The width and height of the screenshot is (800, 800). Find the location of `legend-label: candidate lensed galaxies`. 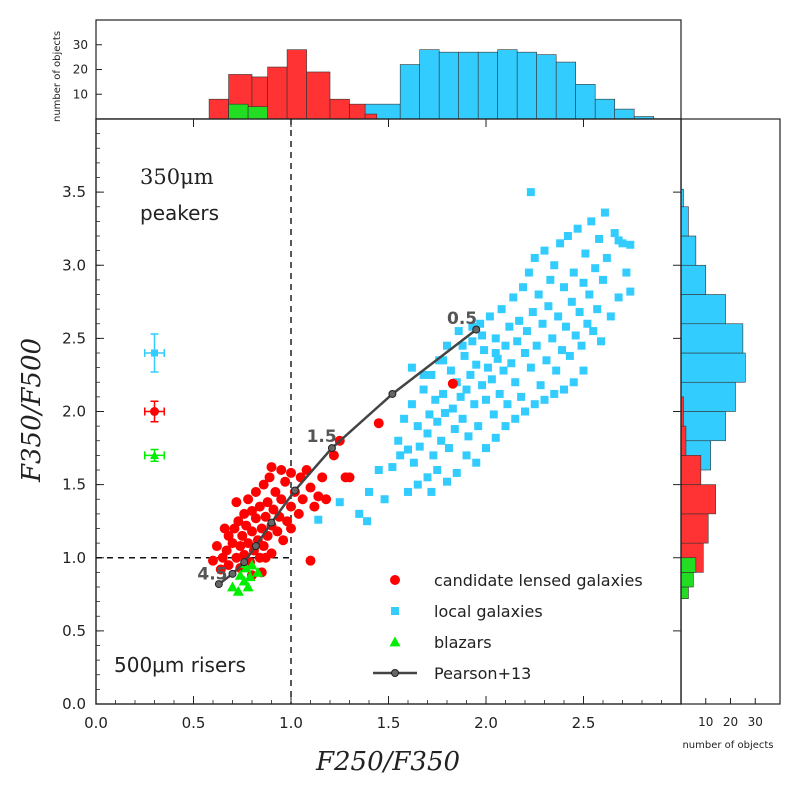

legend-label: candidate lensed galaxies is located at coordinates (538, 580).